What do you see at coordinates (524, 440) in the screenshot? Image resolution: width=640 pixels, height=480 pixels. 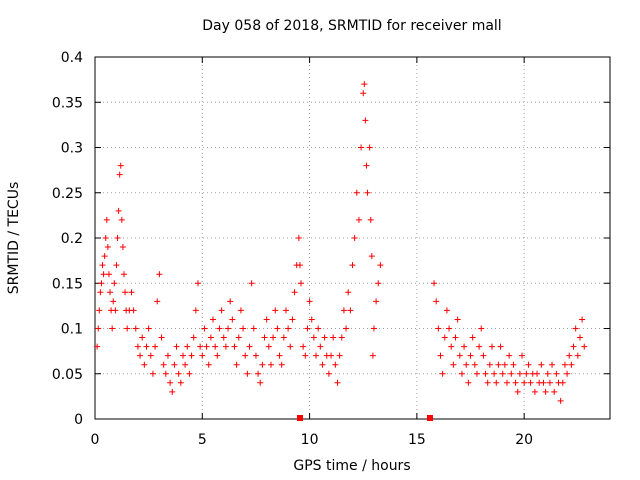 I see `x-tick-label: 20` at bounding box center [524, 440].